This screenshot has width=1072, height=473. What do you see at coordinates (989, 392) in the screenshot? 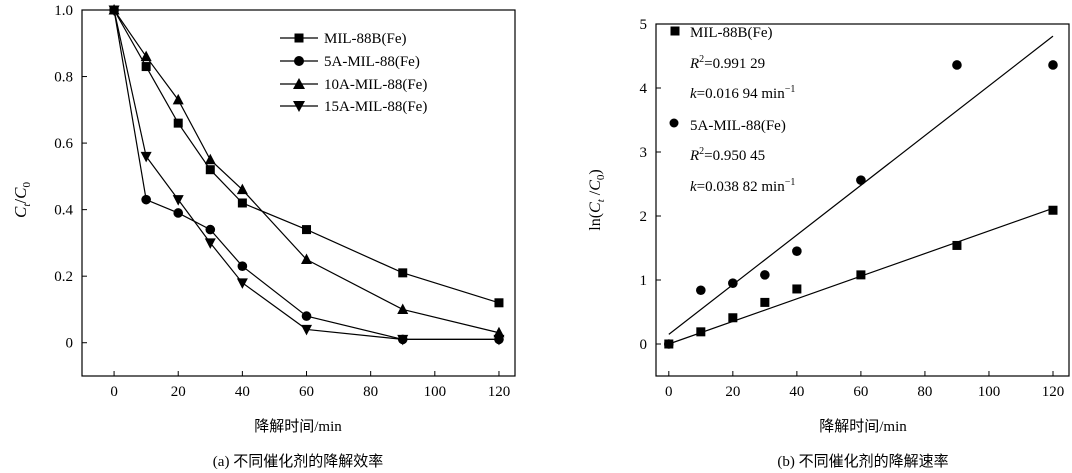
I see `panel-b-x-tick-label: 100` at bounding box center [989, 392].